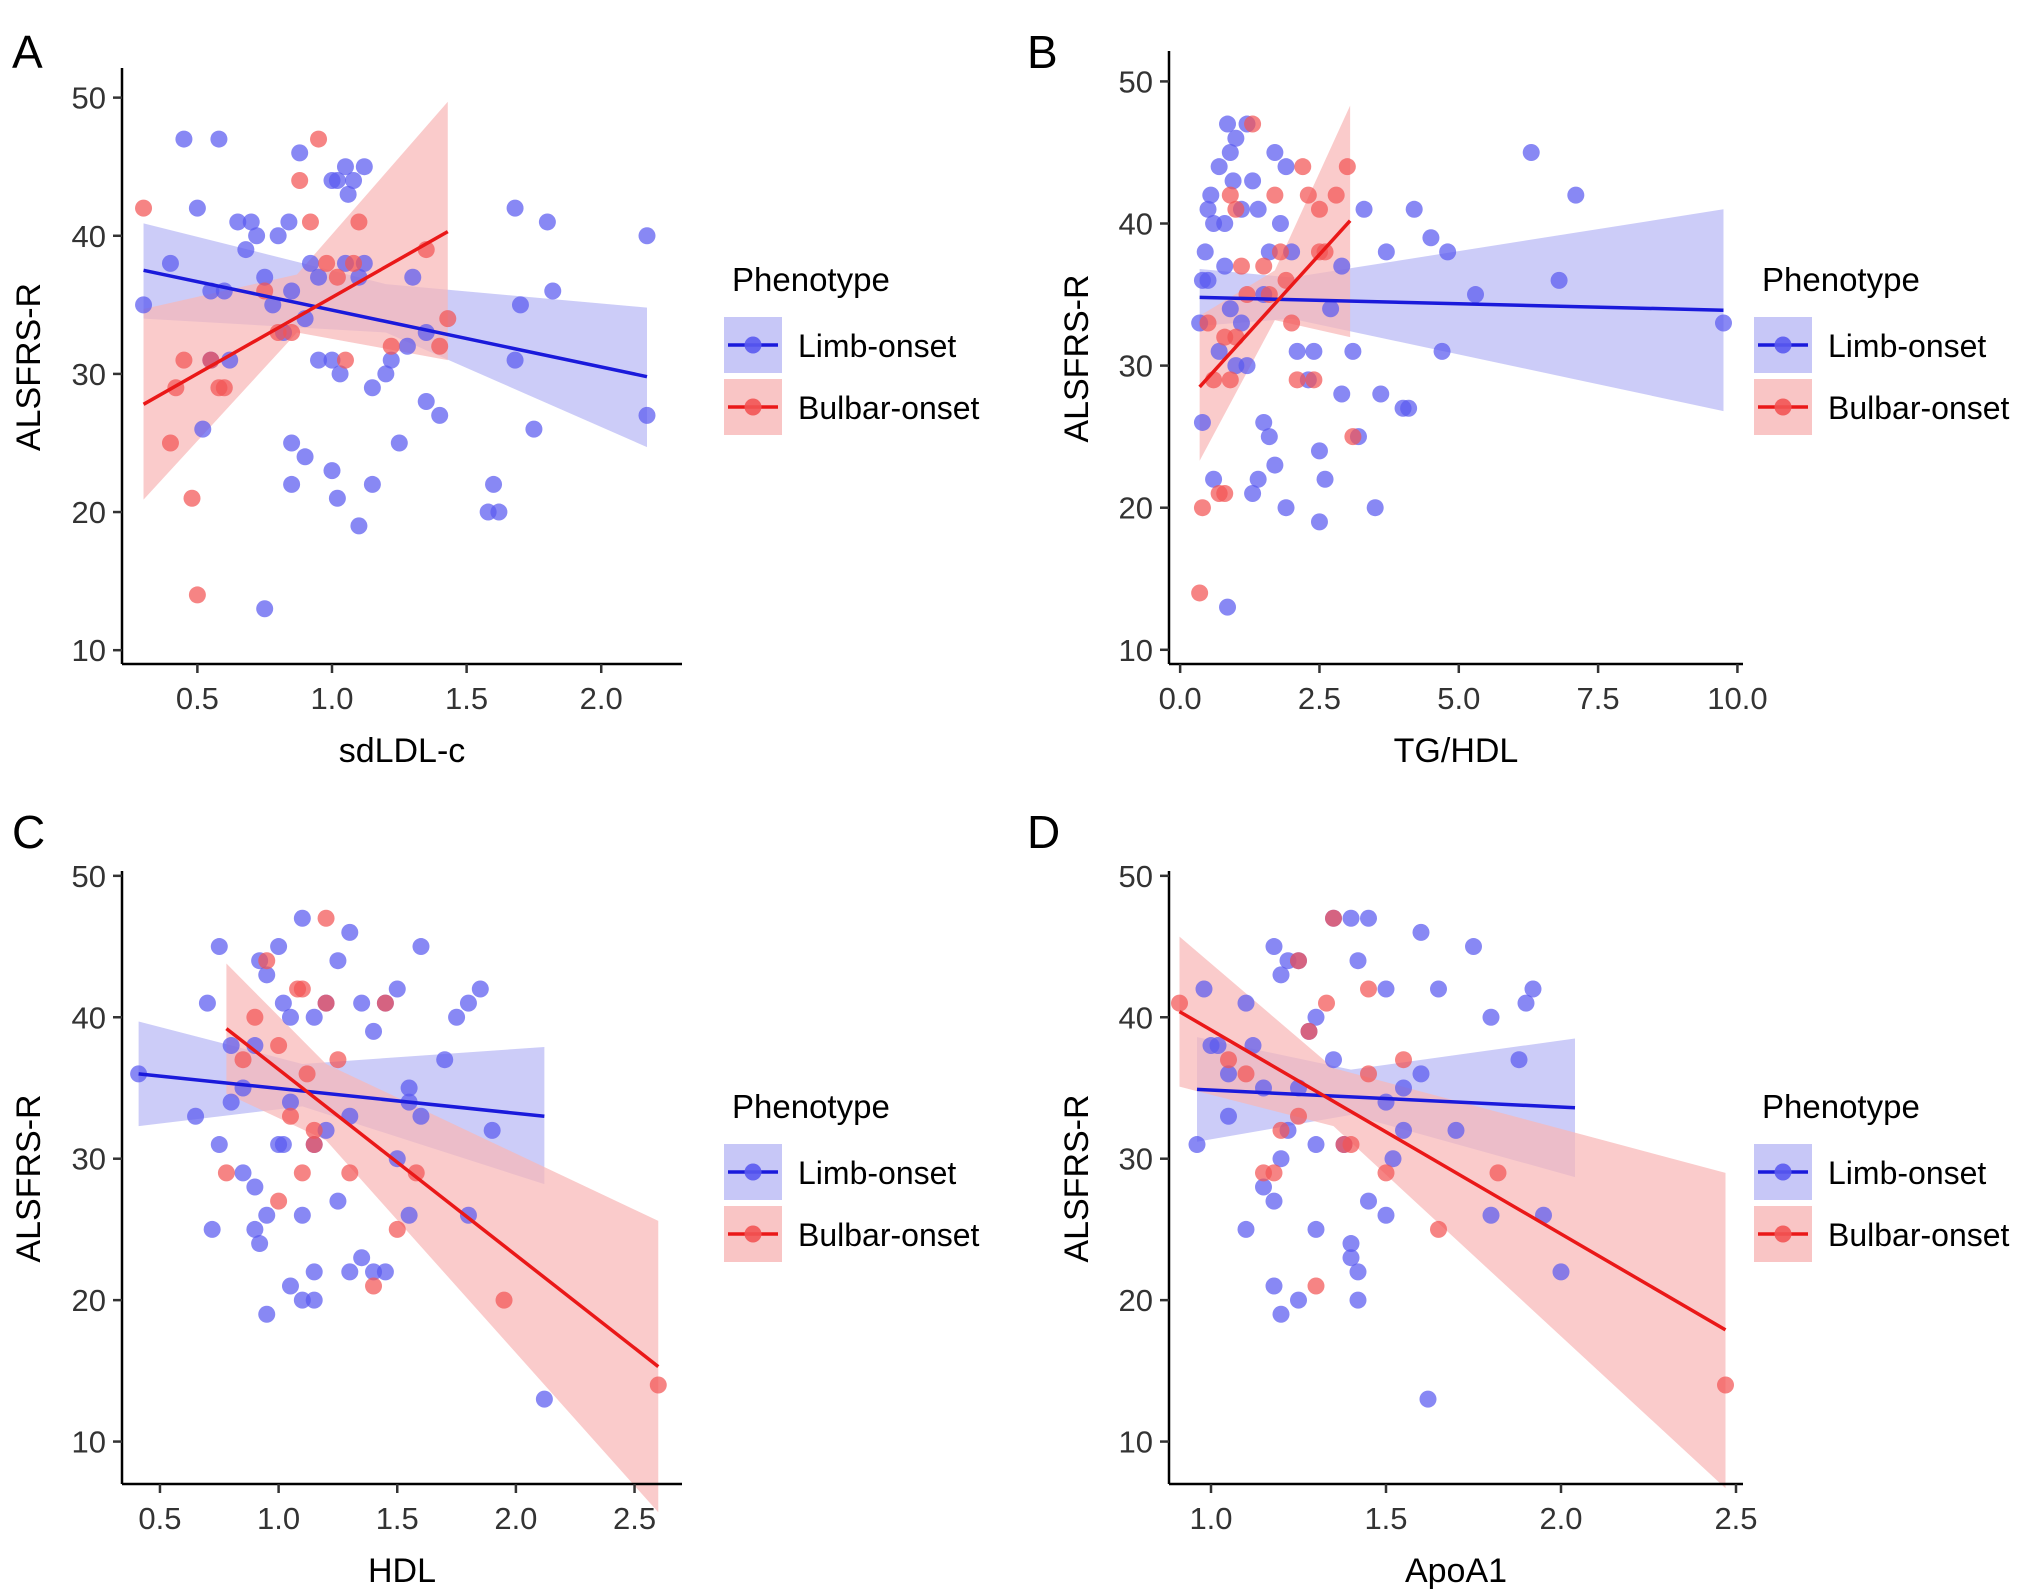  What do you see at coordinates (1043, 832) in the screenshot?
I see `panel-letter: D` at bounding box center [1043, 832].